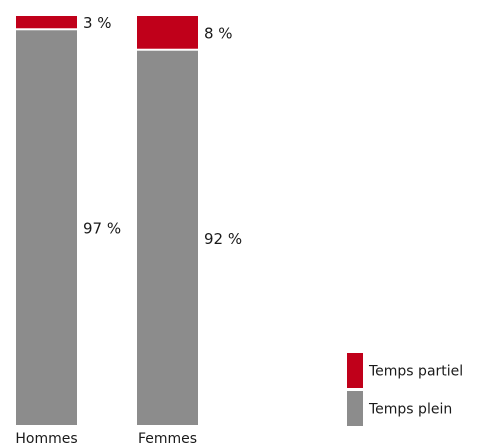  What do you see at coordinates (355, 408) in the screenshot?
I see `legend-swatch-temps-plein` at bounding box center [355, 408].